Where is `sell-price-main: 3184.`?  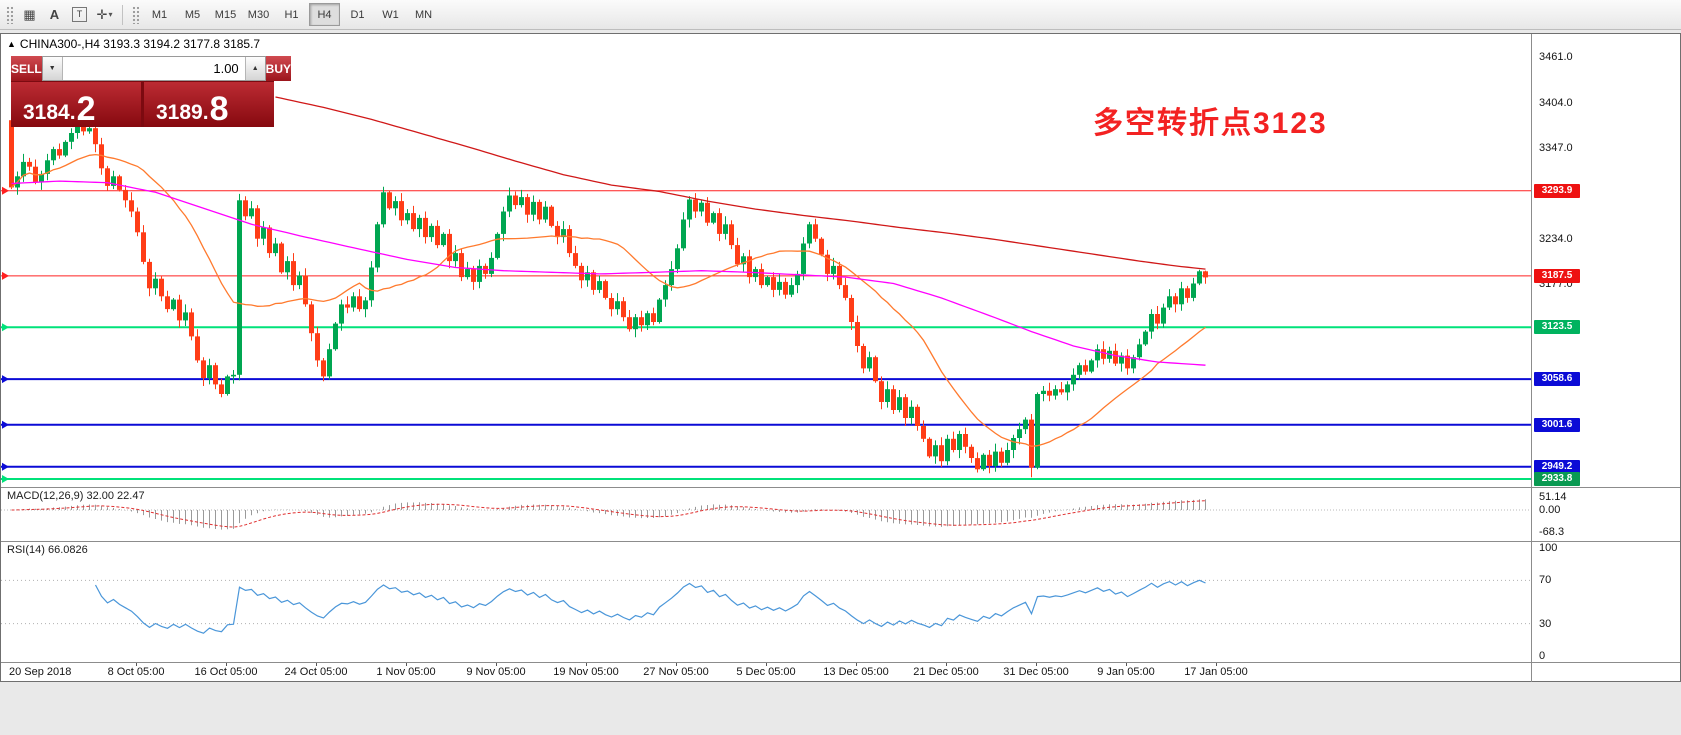 sell-price-main: 3184. is located at coordinates (49, 112).